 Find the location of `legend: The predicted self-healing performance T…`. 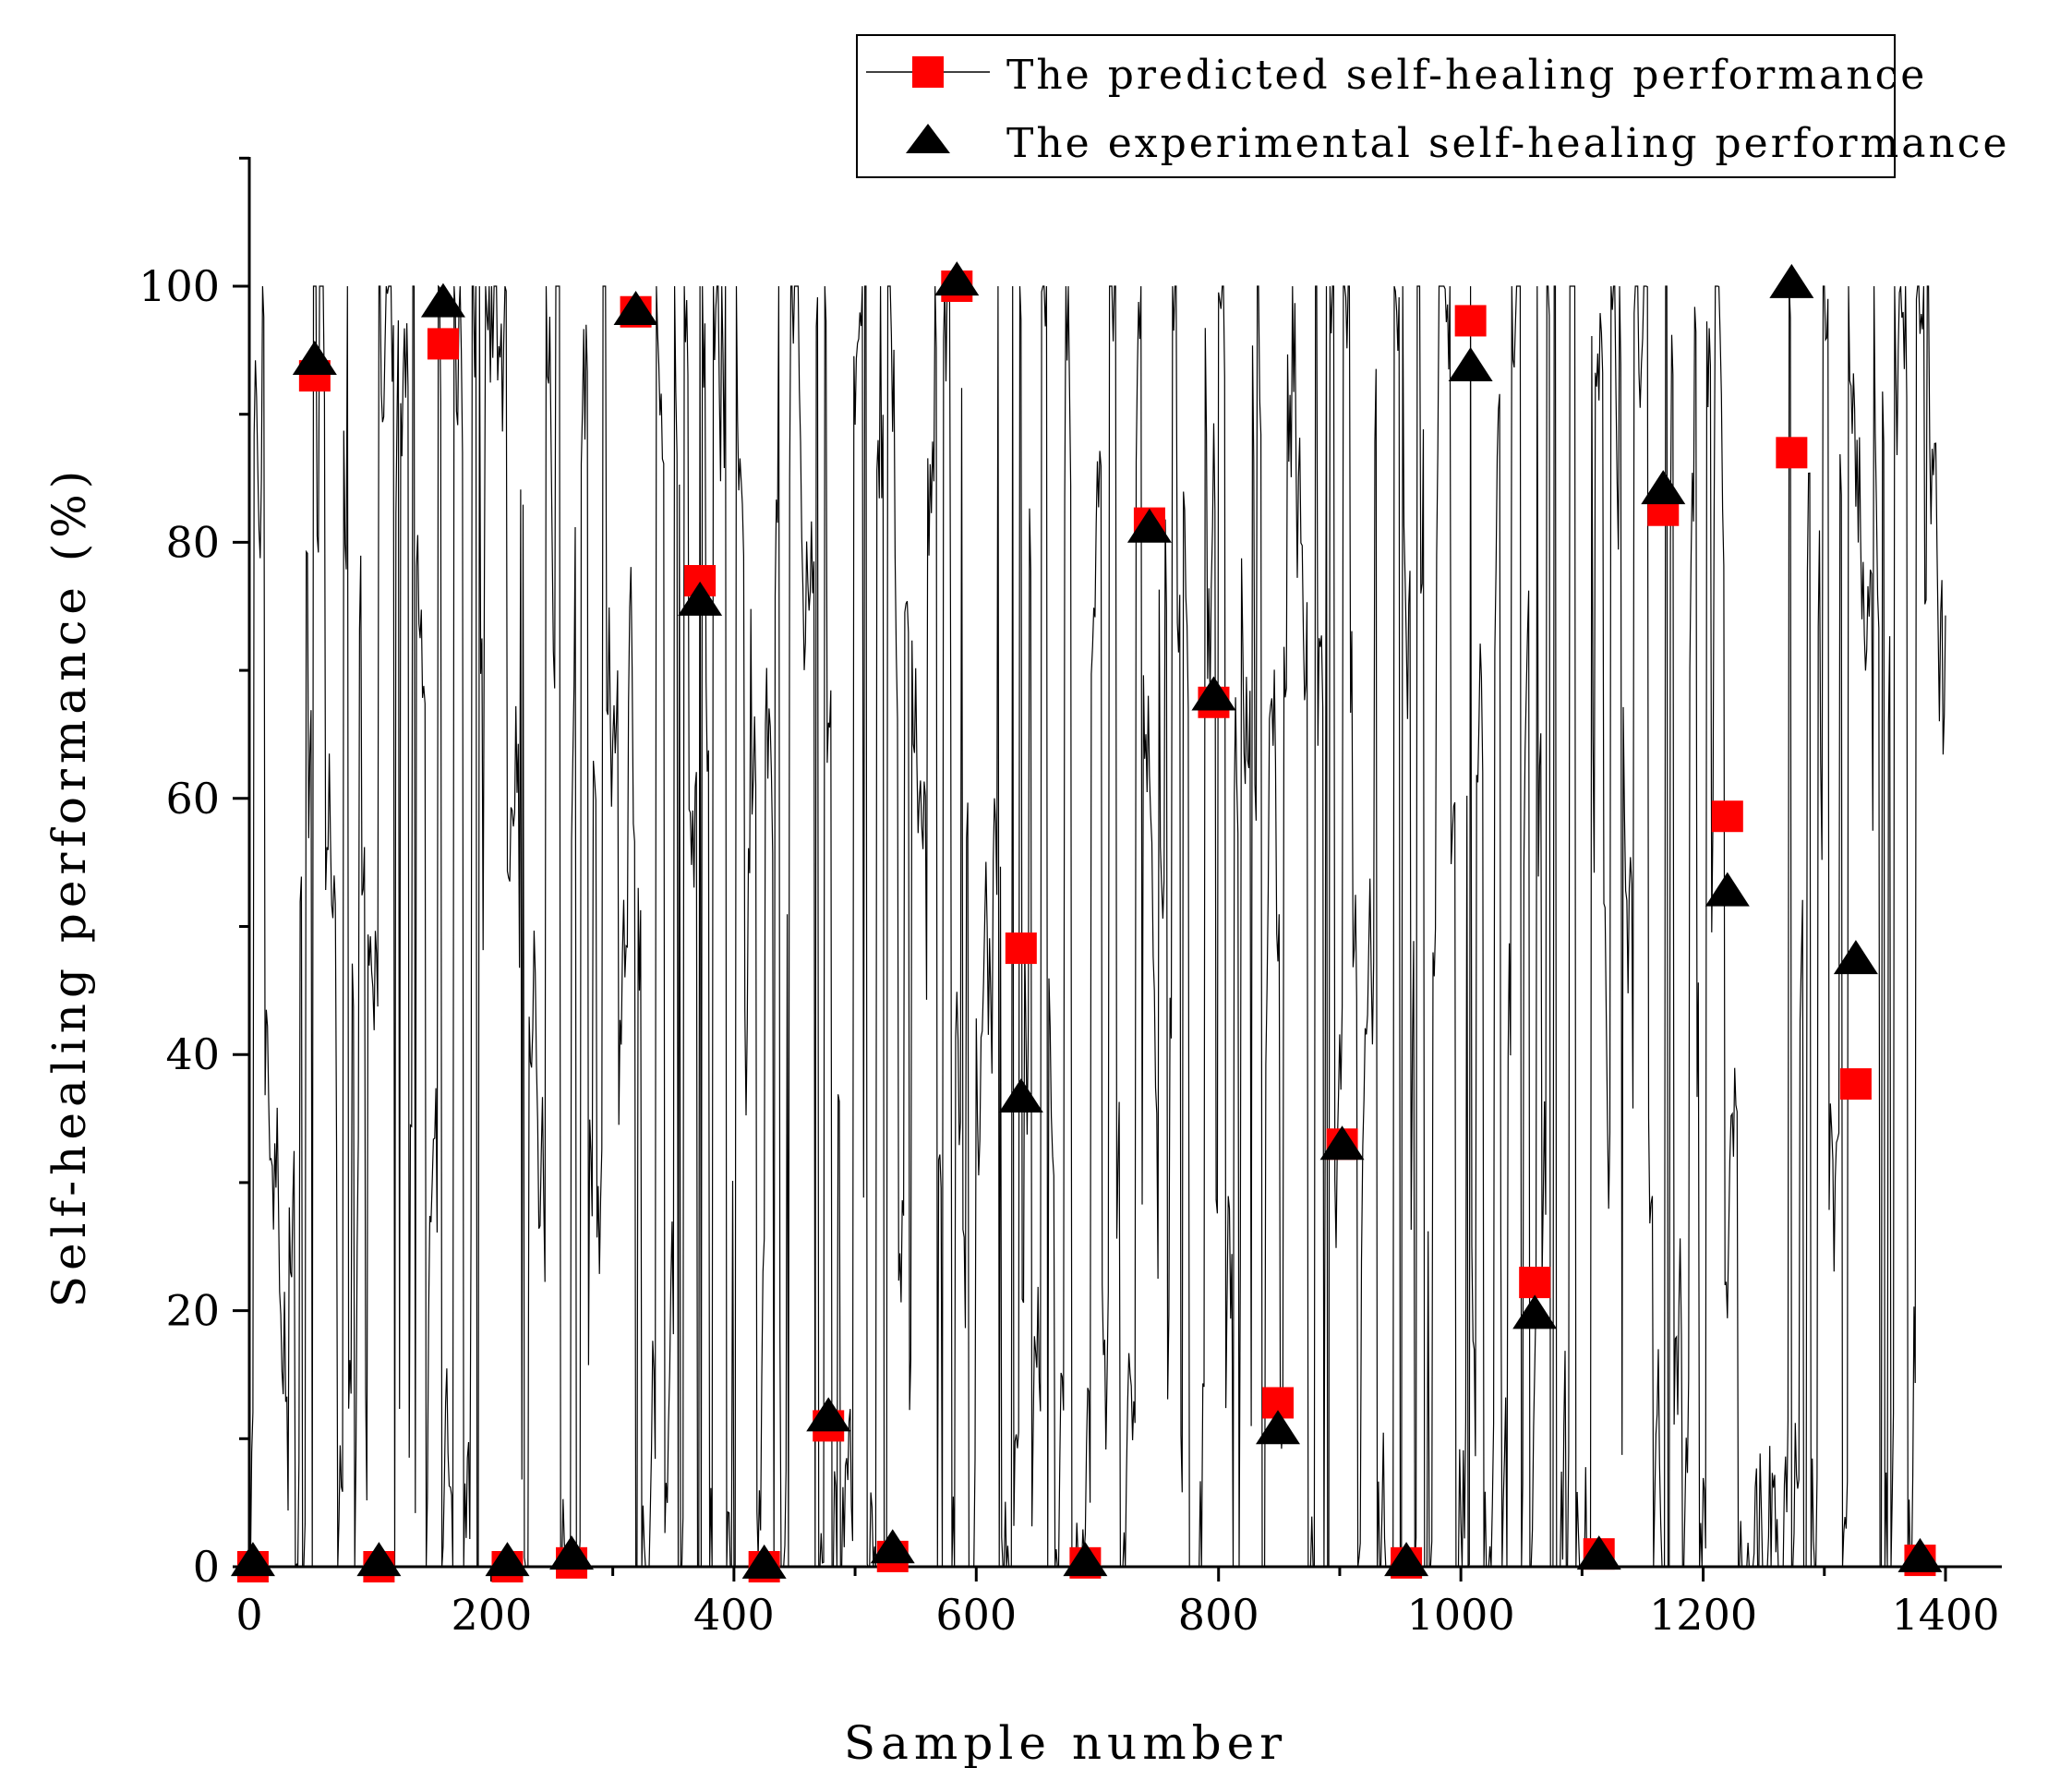

legend: The predicted self-healing performance T… is located at coordinates (1433, 106).